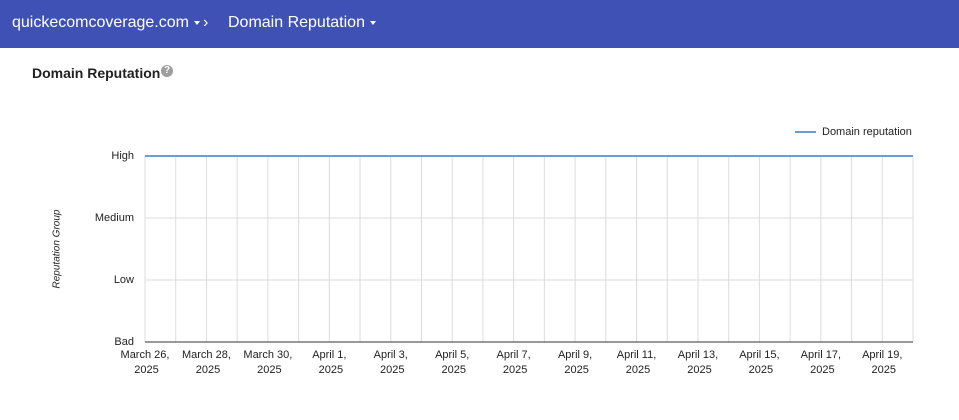 This screenshot has width=959, height=420. I want to click on y-tick-label: Low, so click(124, 280).